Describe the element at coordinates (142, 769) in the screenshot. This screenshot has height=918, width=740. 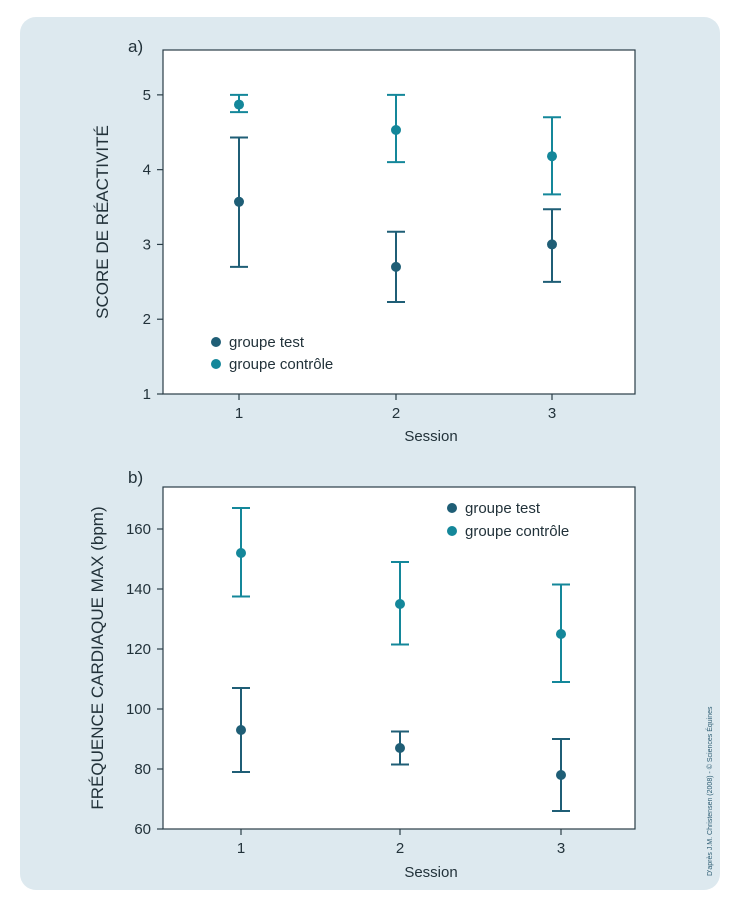
I see `chart-b-ytick-label: 80` at that location.